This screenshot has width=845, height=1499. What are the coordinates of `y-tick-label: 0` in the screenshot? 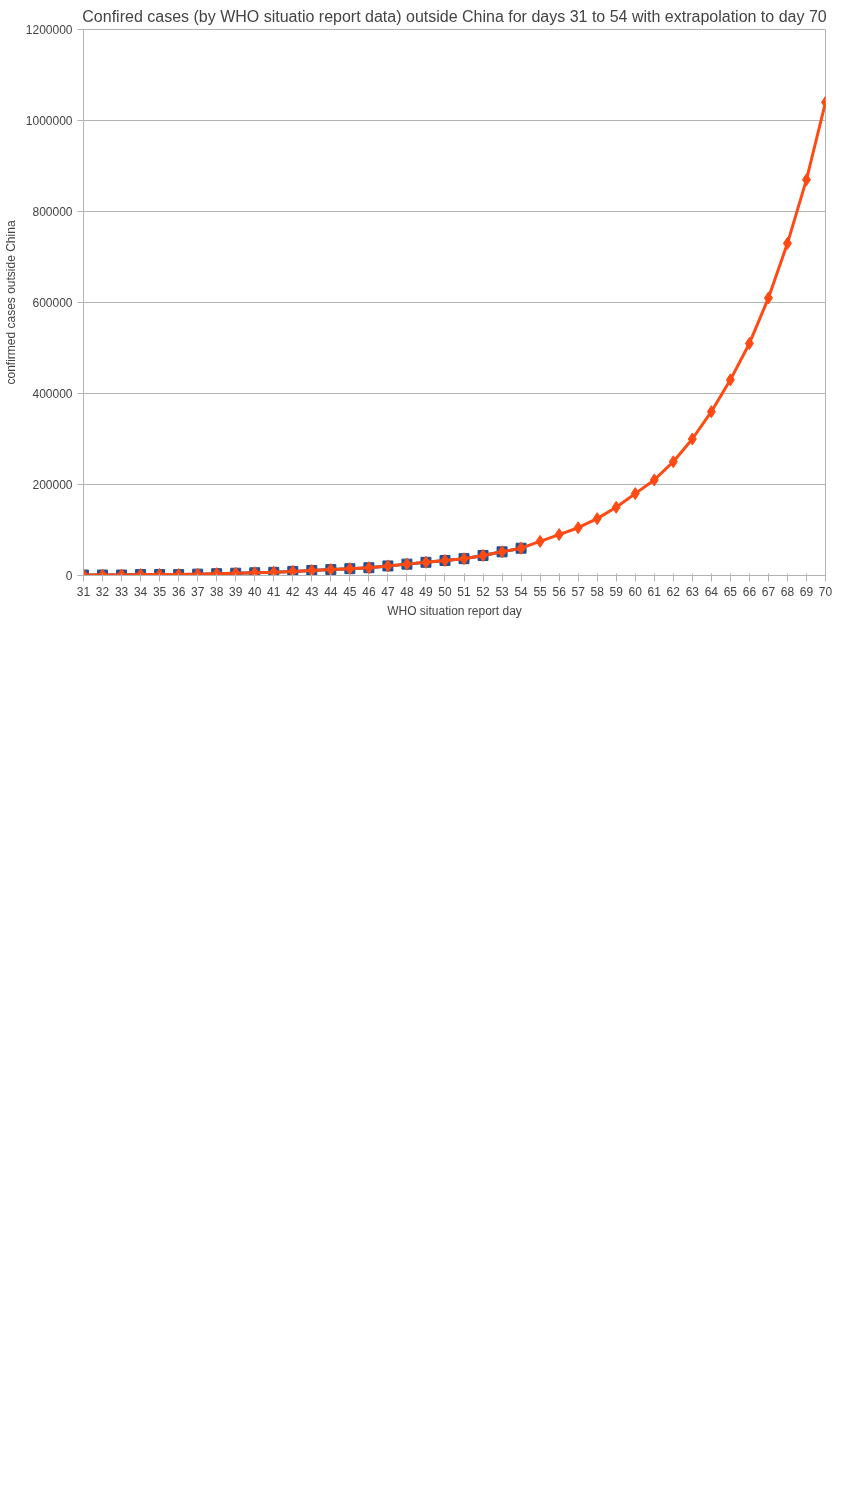 It's located at (69, 576).